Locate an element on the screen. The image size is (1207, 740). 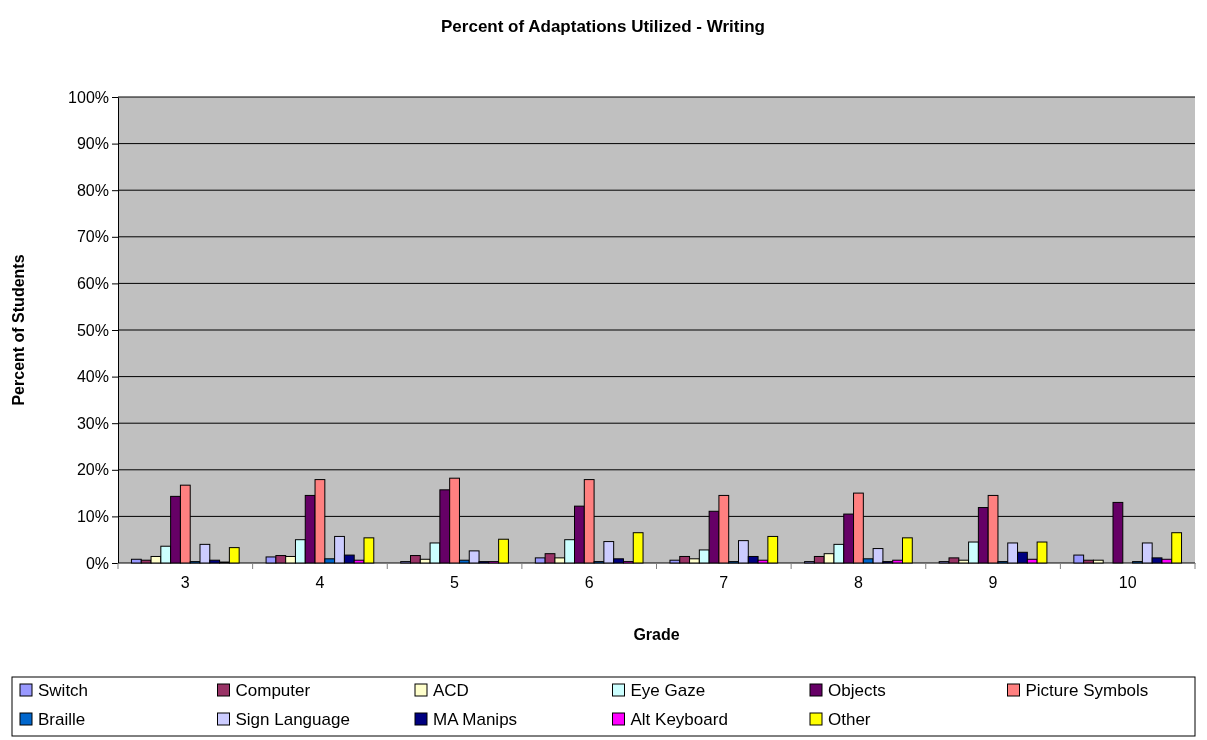
chart-title: Percent of Adaptations Utilized - Writing is located at coordinates (603, 26).